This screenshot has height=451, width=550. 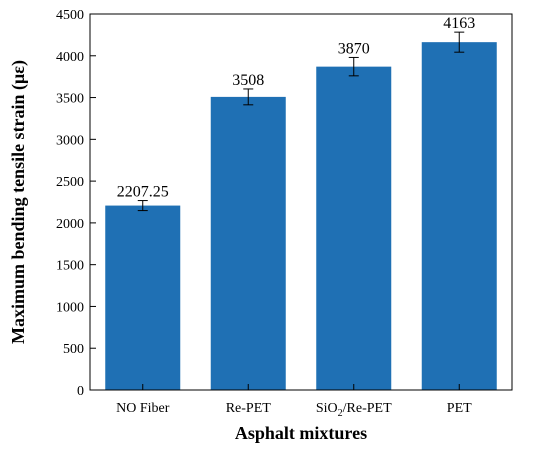 I want to click on data-label: 4163, so click(x=459, y=23).